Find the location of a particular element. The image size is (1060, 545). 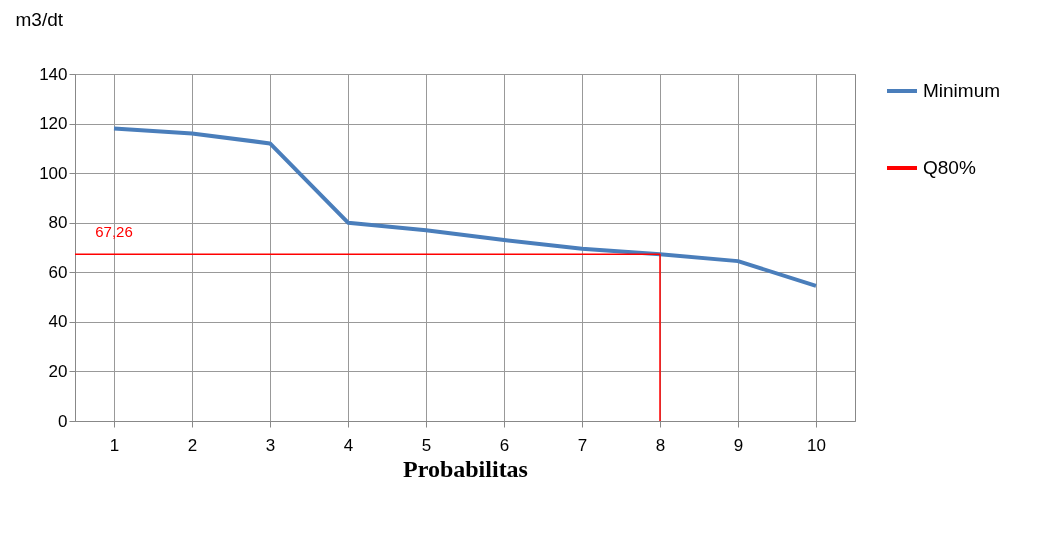

x-tick-label: 7 is located at coordinates (582, 445).